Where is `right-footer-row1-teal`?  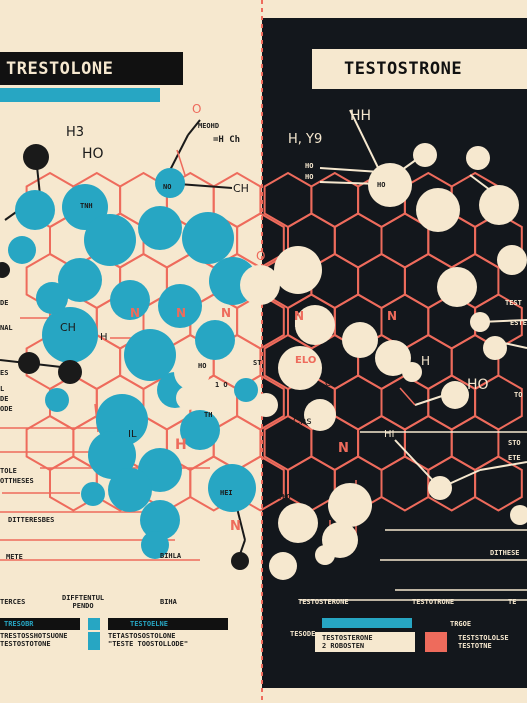
right-footer-row1-teal is located at coordinates (367, 623).